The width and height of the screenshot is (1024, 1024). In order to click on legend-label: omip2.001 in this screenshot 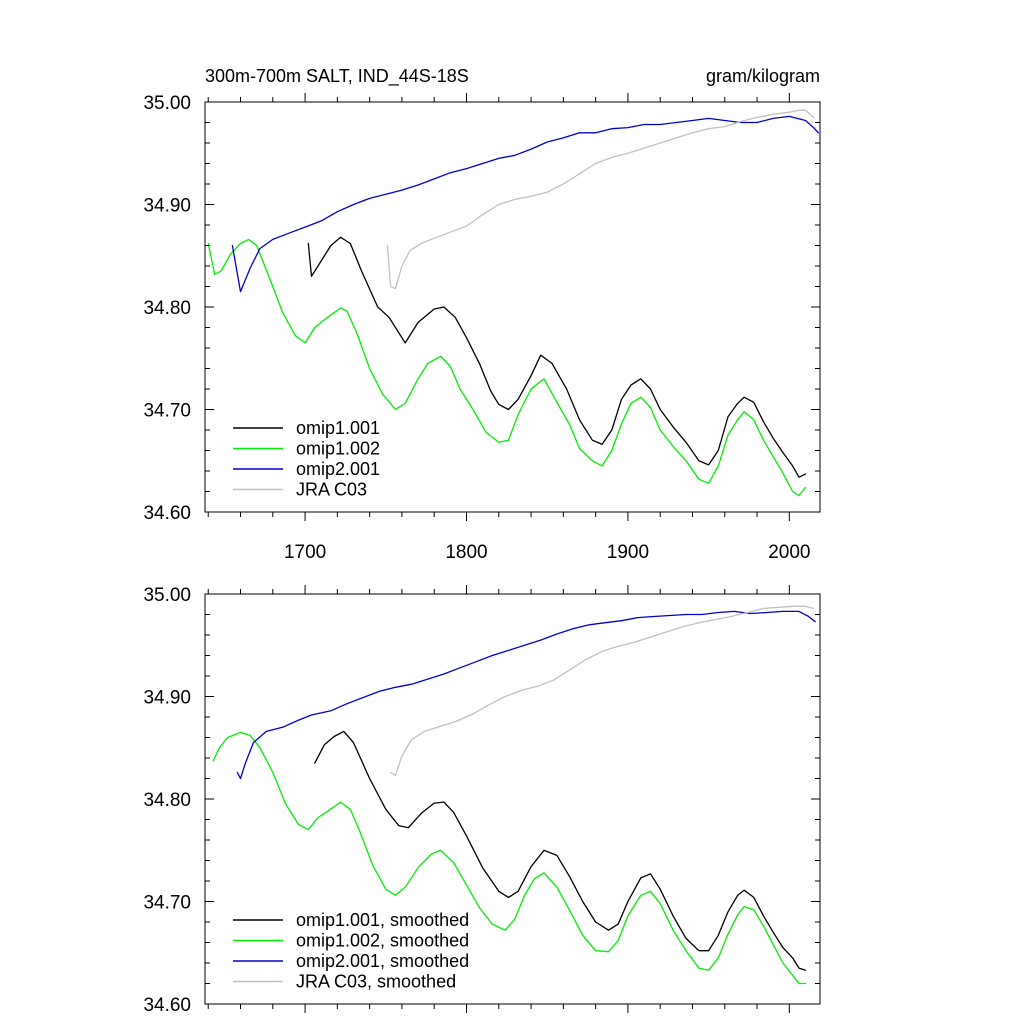, I will do `click(338, 469)`.